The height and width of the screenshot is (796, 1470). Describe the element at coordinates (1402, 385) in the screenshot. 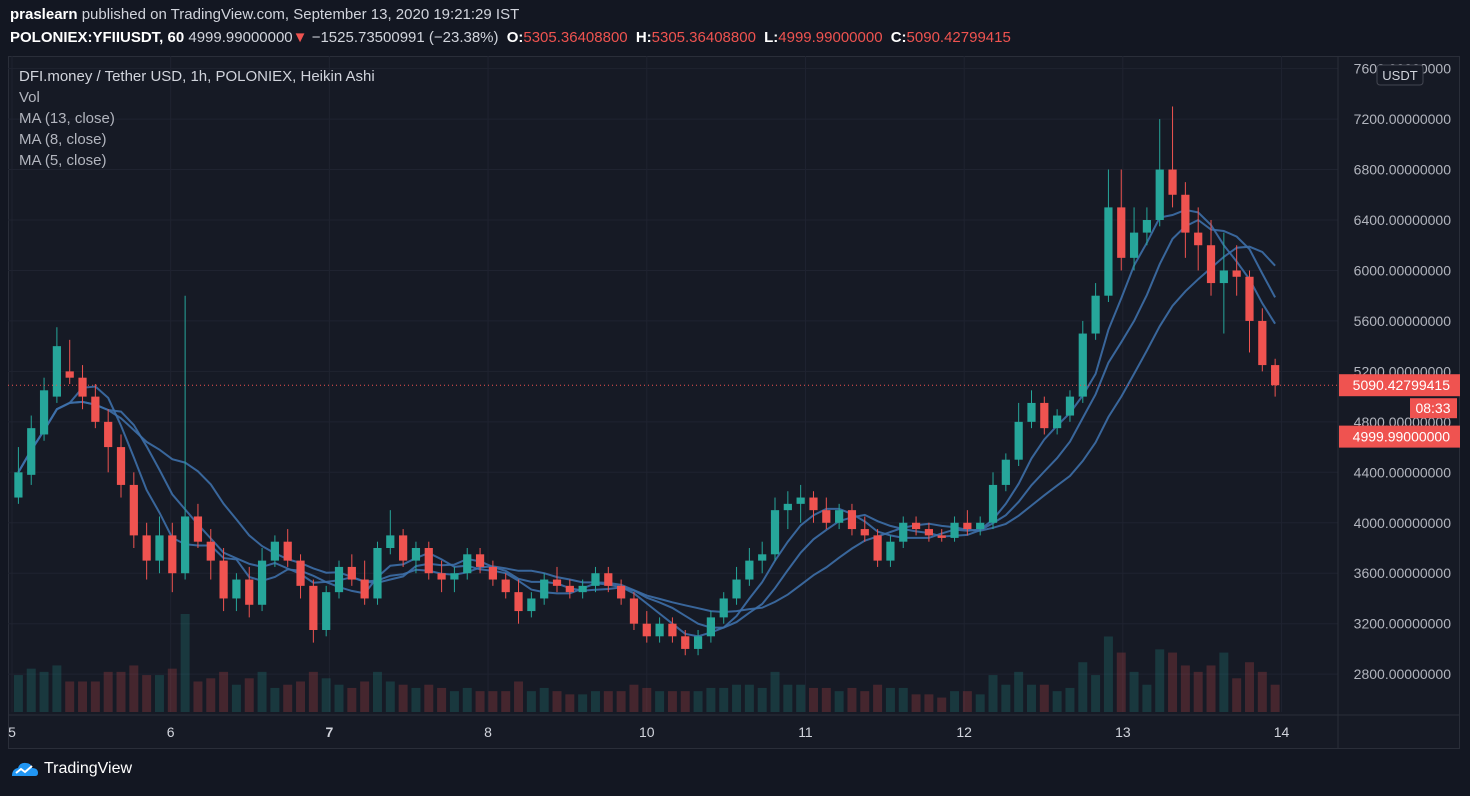

I see `last-price-text: 5090.42799415` at that location.